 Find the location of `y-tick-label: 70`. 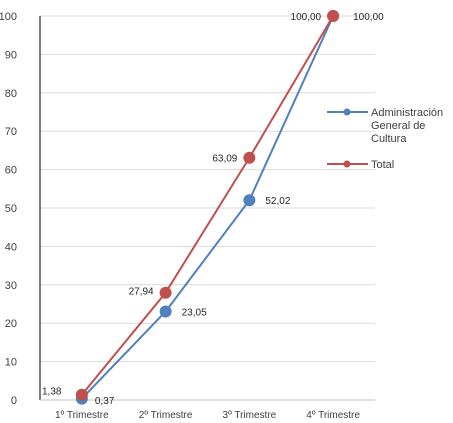

y-tick-label: 70 is located at coordinates (11, 132).